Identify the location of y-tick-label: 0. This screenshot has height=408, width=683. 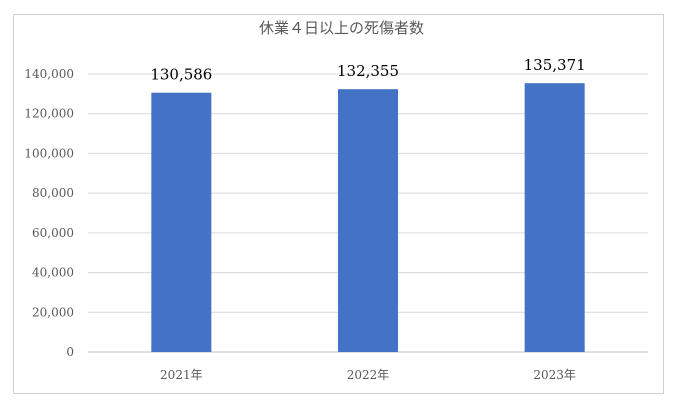
(70, 352).